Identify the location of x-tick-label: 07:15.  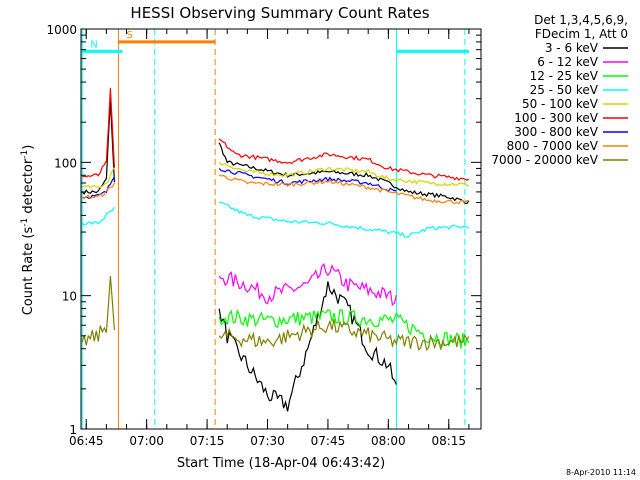
(207, 441).